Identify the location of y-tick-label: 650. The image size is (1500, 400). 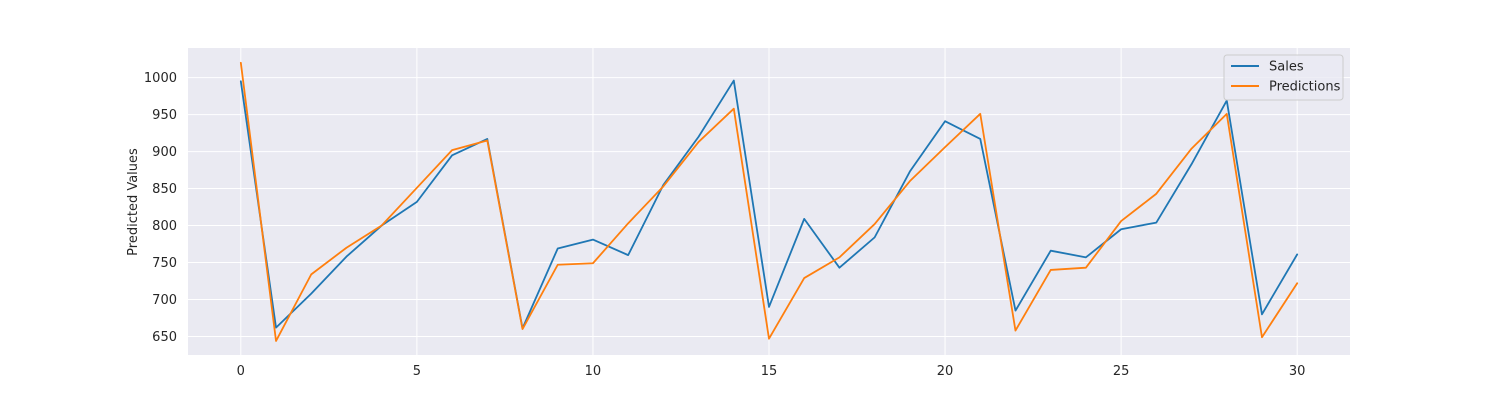
(164, 337).